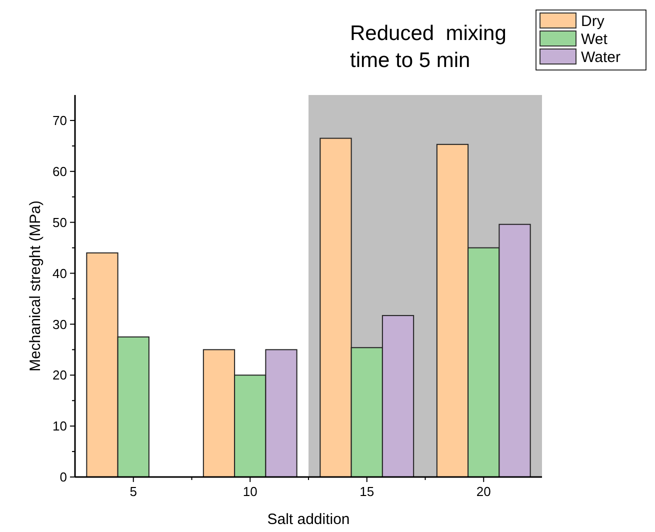  I want to click on y-tick-label: 30, so click(59, 324).